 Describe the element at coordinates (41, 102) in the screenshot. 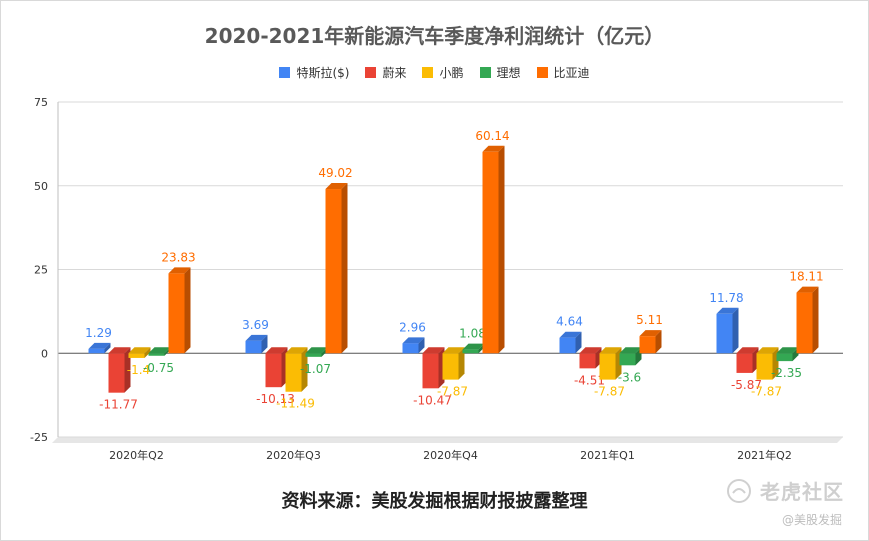

I see `y-tick-label: 75` at that location.